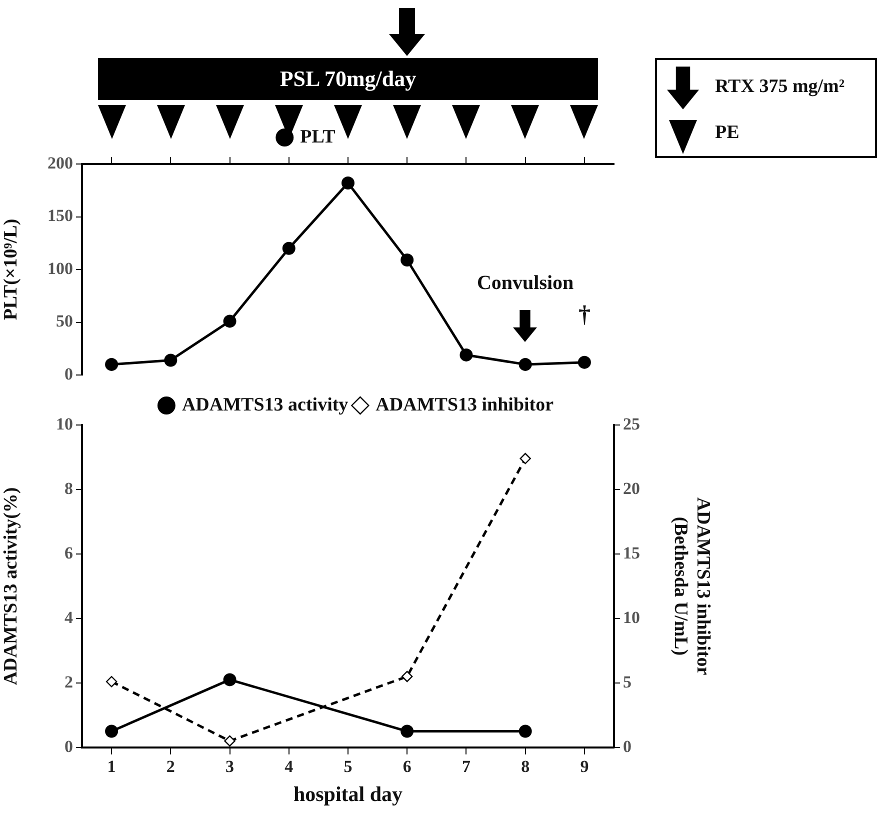 This screenshot has width=884, height=814. I want to click on y-tick-label: 200, so click(60, 162).